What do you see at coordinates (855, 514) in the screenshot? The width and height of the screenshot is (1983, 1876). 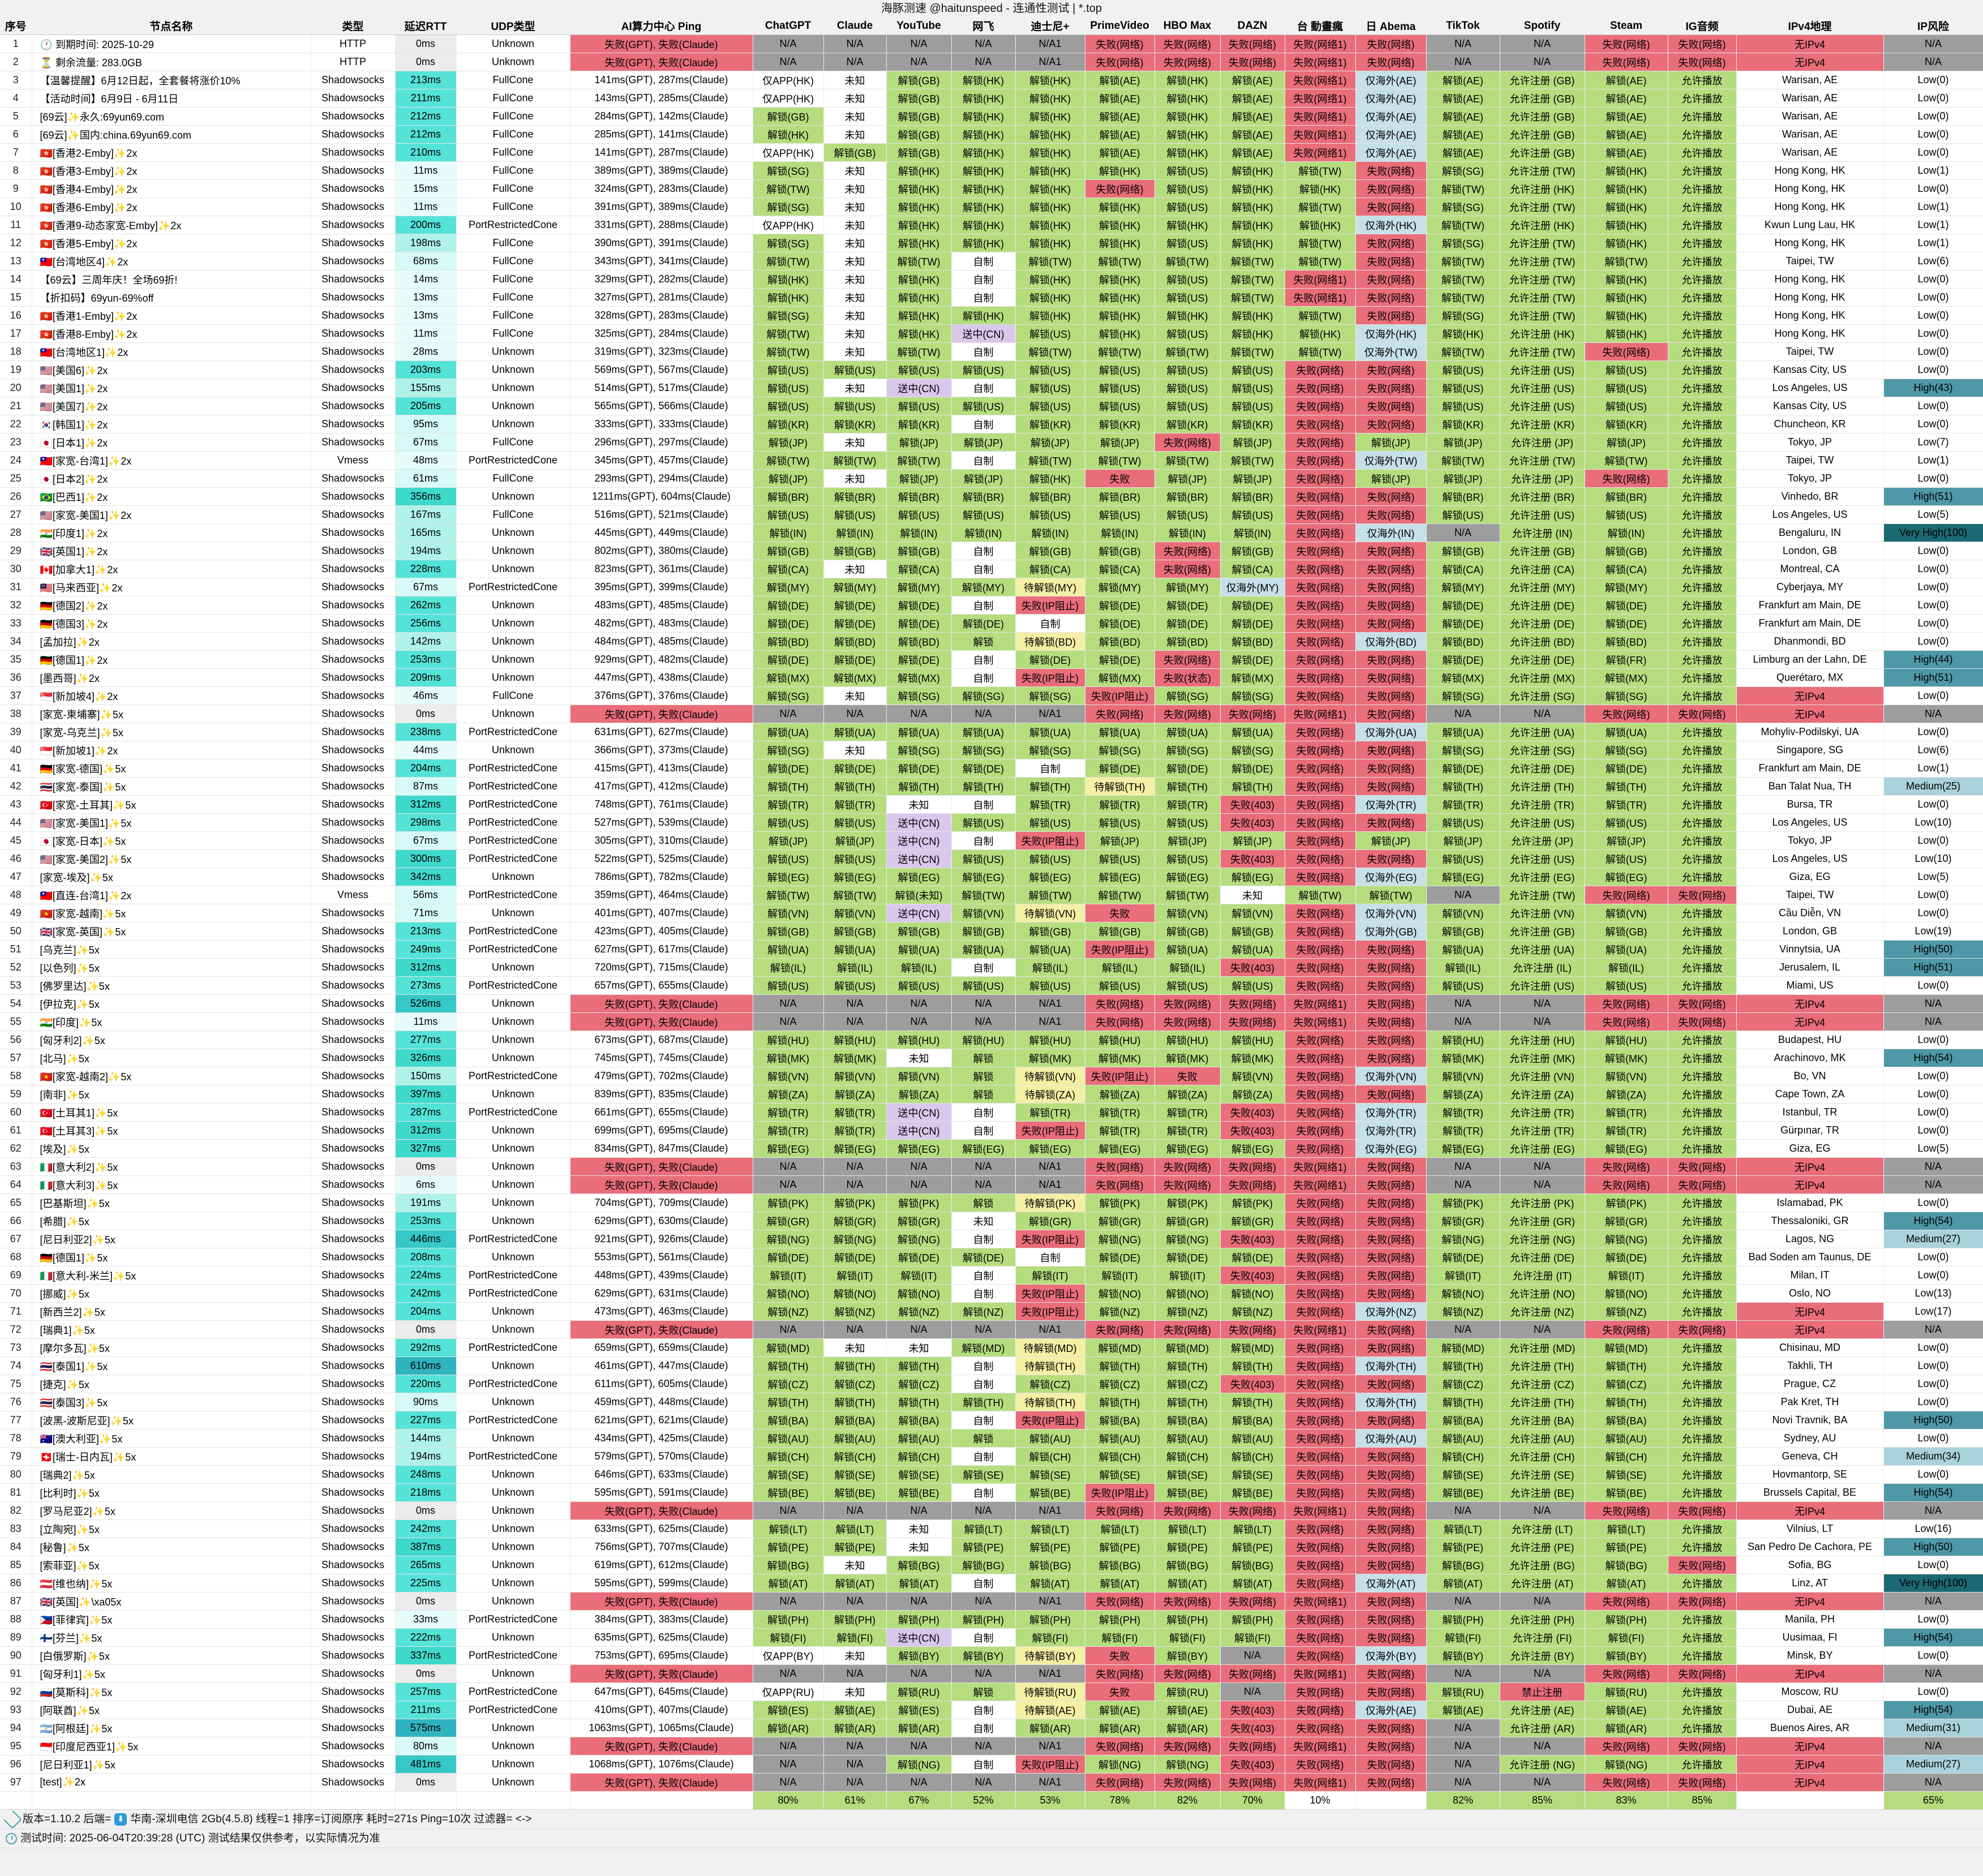 I see `cell-claude: 解锁(US)` at bounding box center [855, 514].